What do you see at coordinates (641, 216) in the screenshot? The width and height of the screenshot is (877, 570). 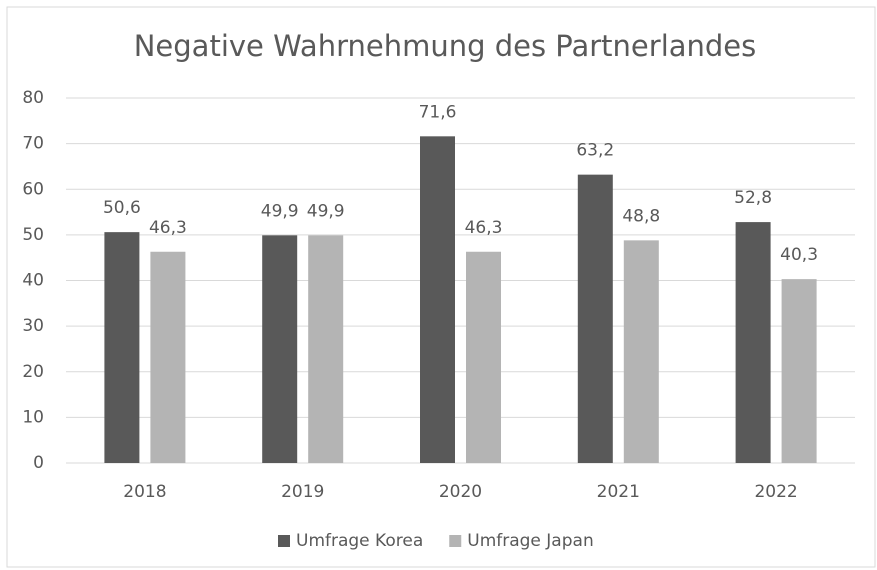 I see `data-label: 48,8` at bounding box center [641, 216].